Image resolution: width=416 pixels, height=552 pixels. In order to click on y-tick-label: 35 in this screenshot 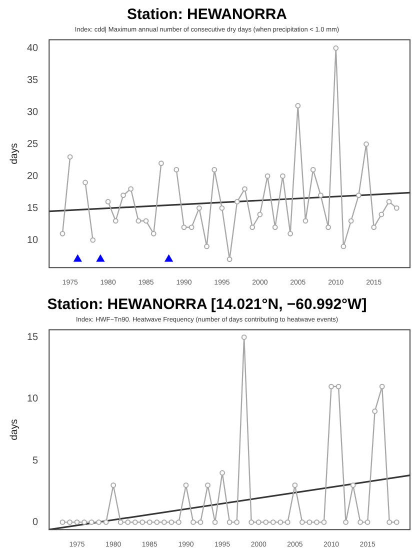, I will do `click(33, 80)`.